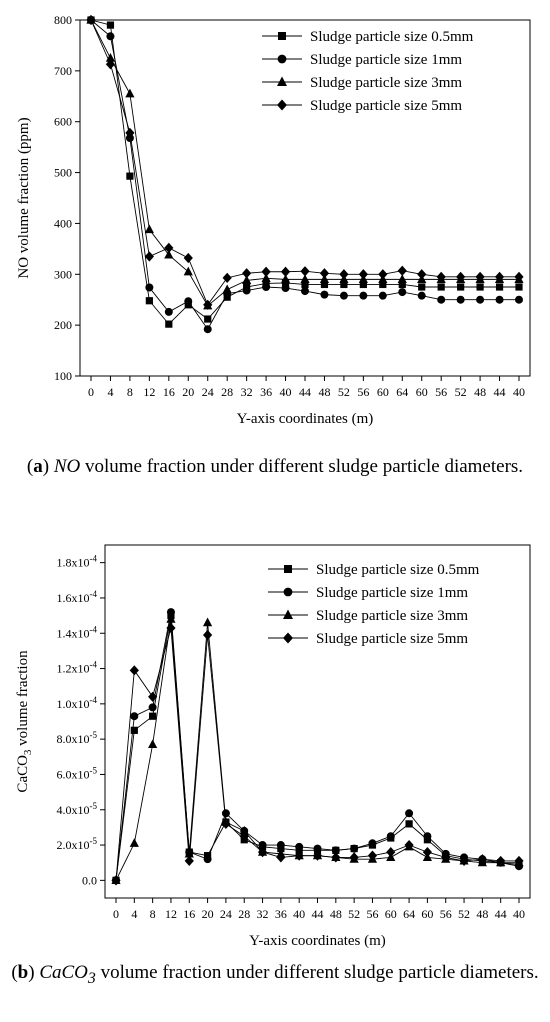 The height and width of the screenshot is (1022, 550). Describe the element at coordinates (386, 83) in the screenshot. I see `legend-label: Sludge particle size 3mm` at that location.